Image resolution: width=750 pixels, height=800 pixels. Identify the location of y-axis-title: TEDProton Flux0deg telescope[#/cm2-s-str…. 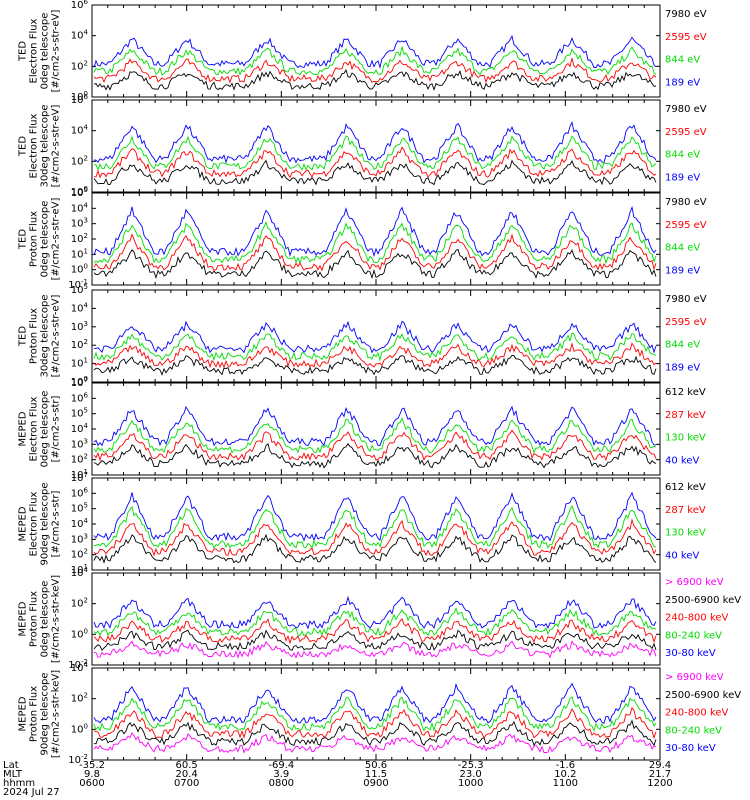
(40, 239).